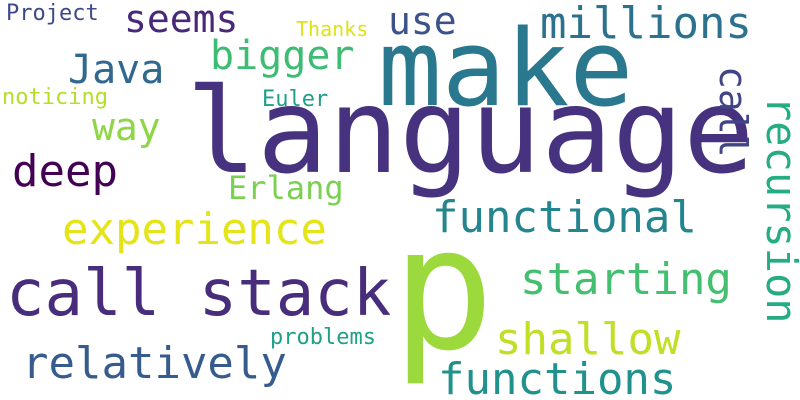 This screenshot has height=400, width=800. What do you see at coordinates (733, 112) in the screenshot?
I see `word-call: call` at bounding box center [733, 112].